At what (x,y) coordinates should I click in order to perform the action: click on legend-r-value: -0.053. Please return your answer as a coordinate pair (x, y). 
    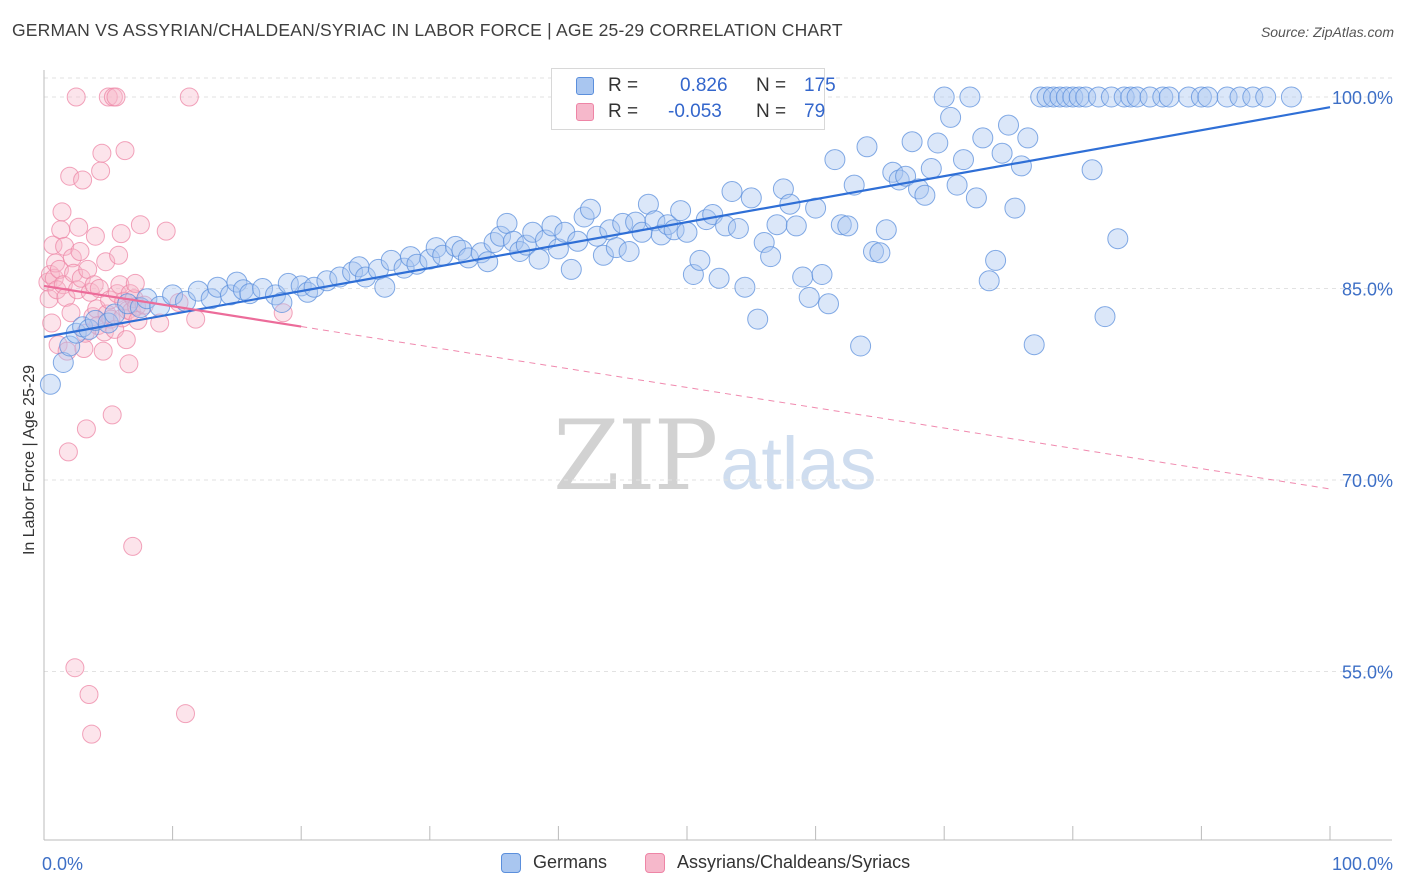
    Looking at the image, I should click on (695, 111).